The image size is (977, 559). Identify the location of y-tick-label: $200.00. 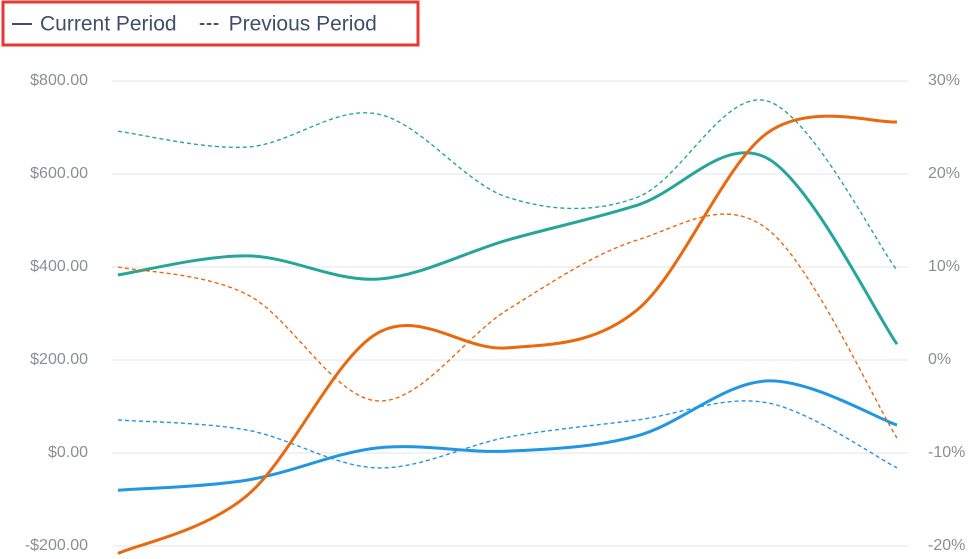
(59, 359).